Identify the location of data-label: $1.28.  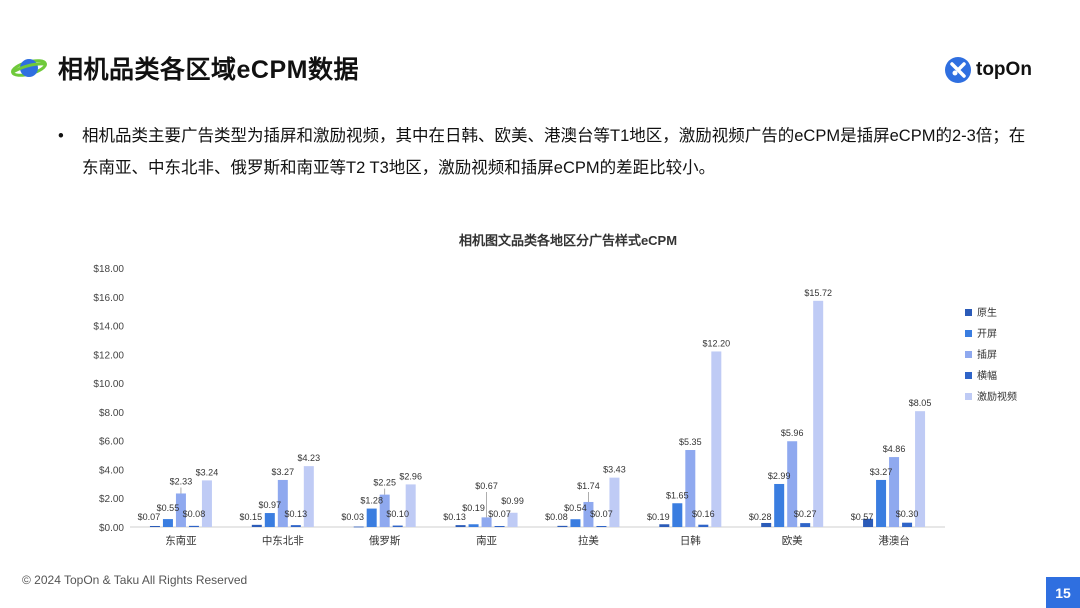
(371, 501).